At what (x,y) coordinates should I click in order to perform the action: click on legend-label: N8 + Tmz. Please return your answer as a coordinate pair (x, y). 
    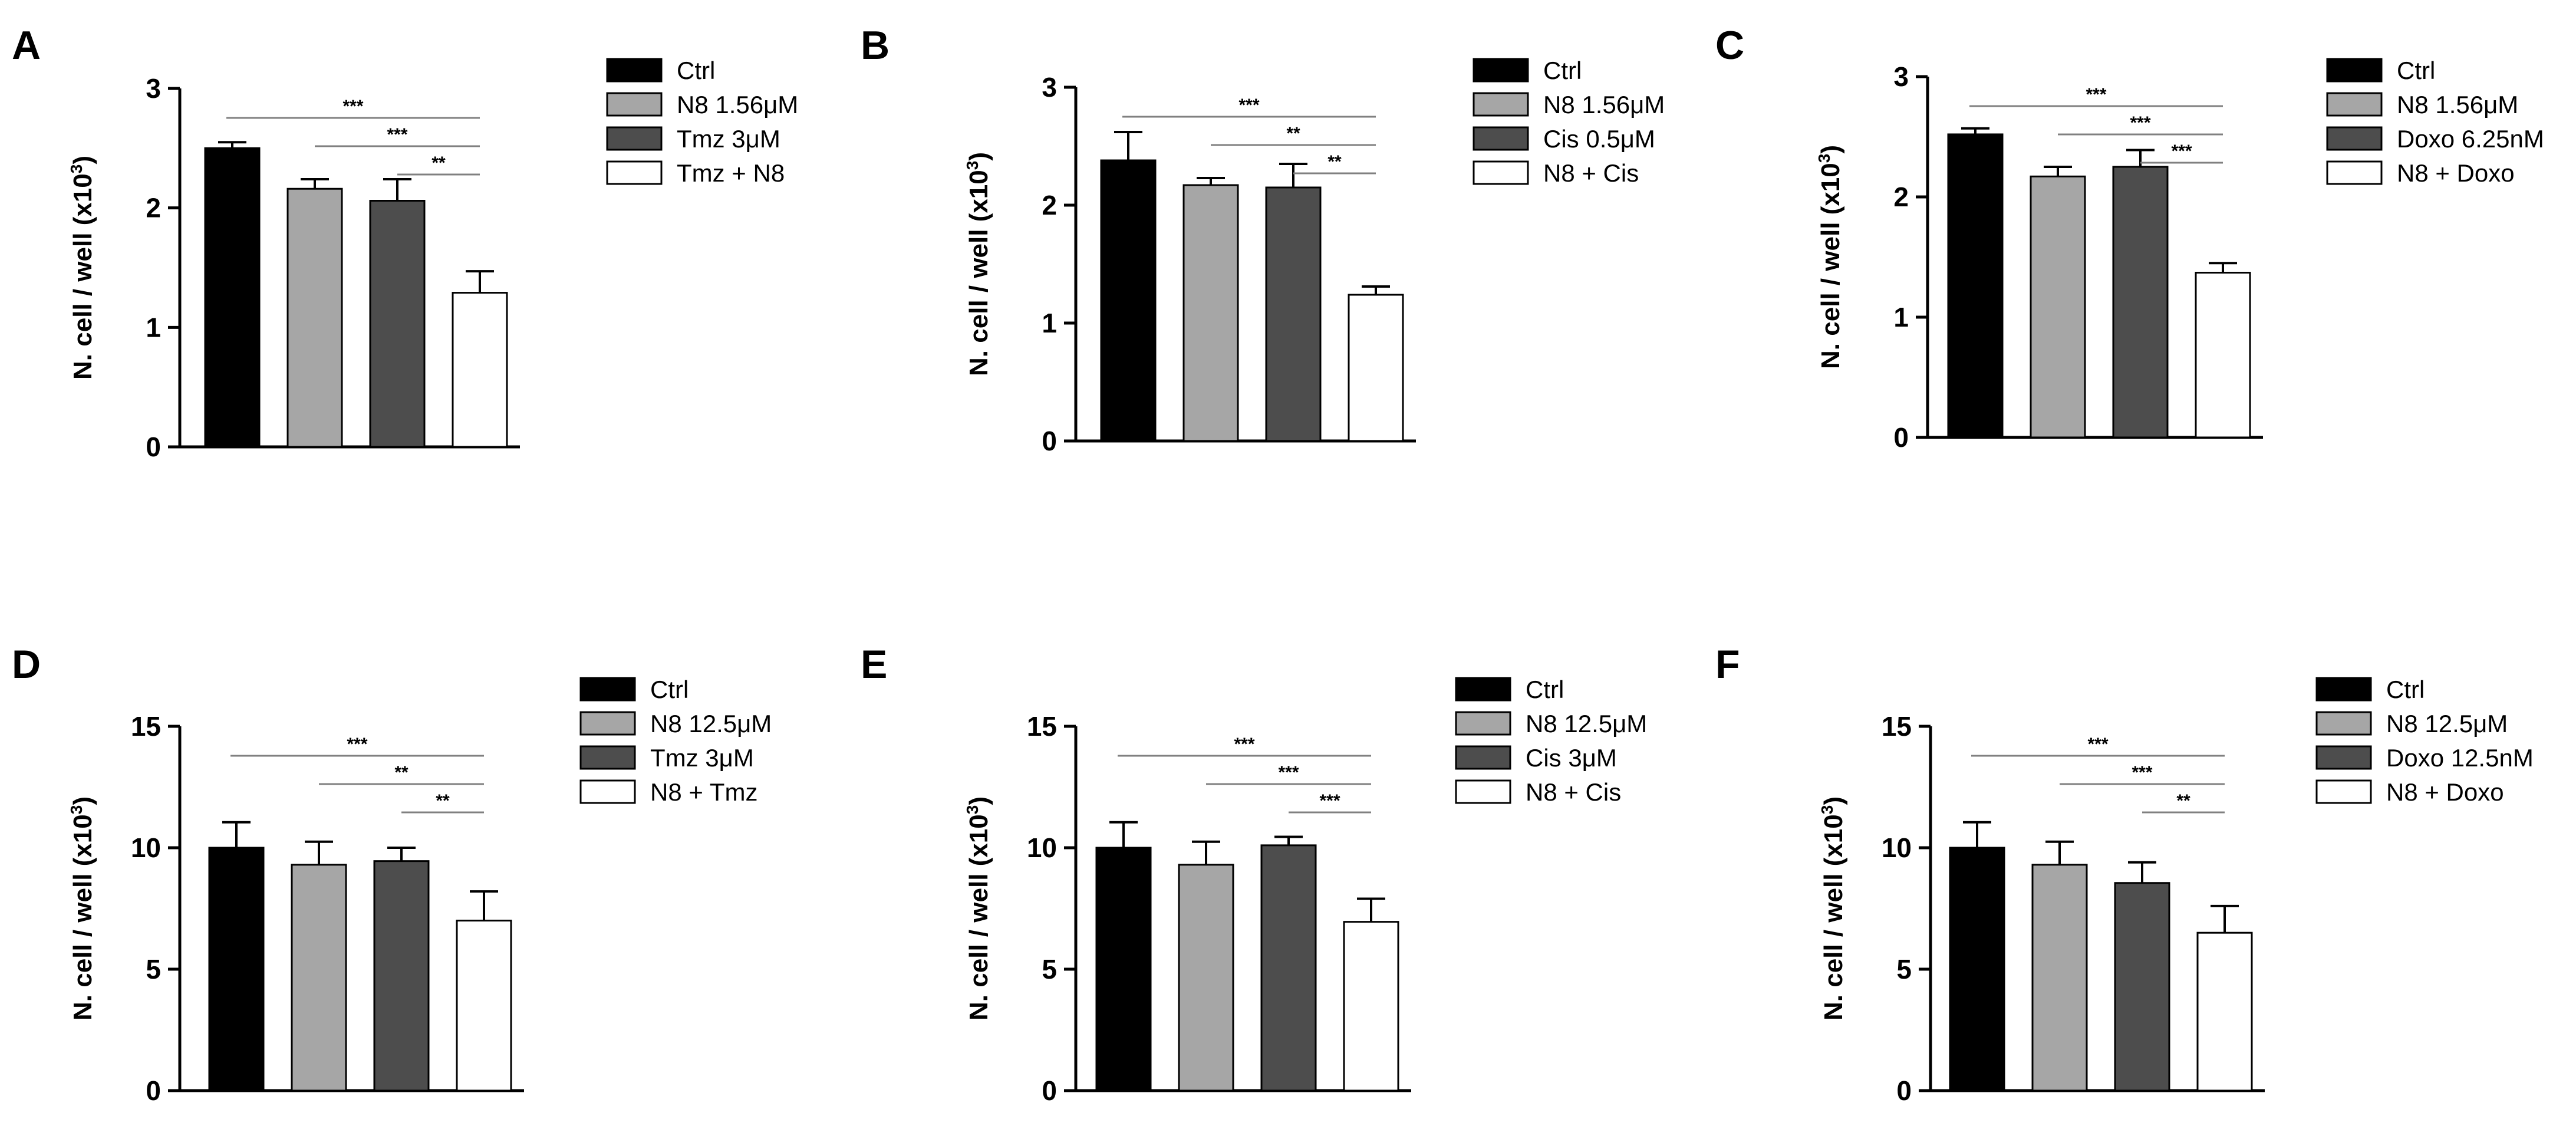
    Looking at the image, I should click on (703, 792).